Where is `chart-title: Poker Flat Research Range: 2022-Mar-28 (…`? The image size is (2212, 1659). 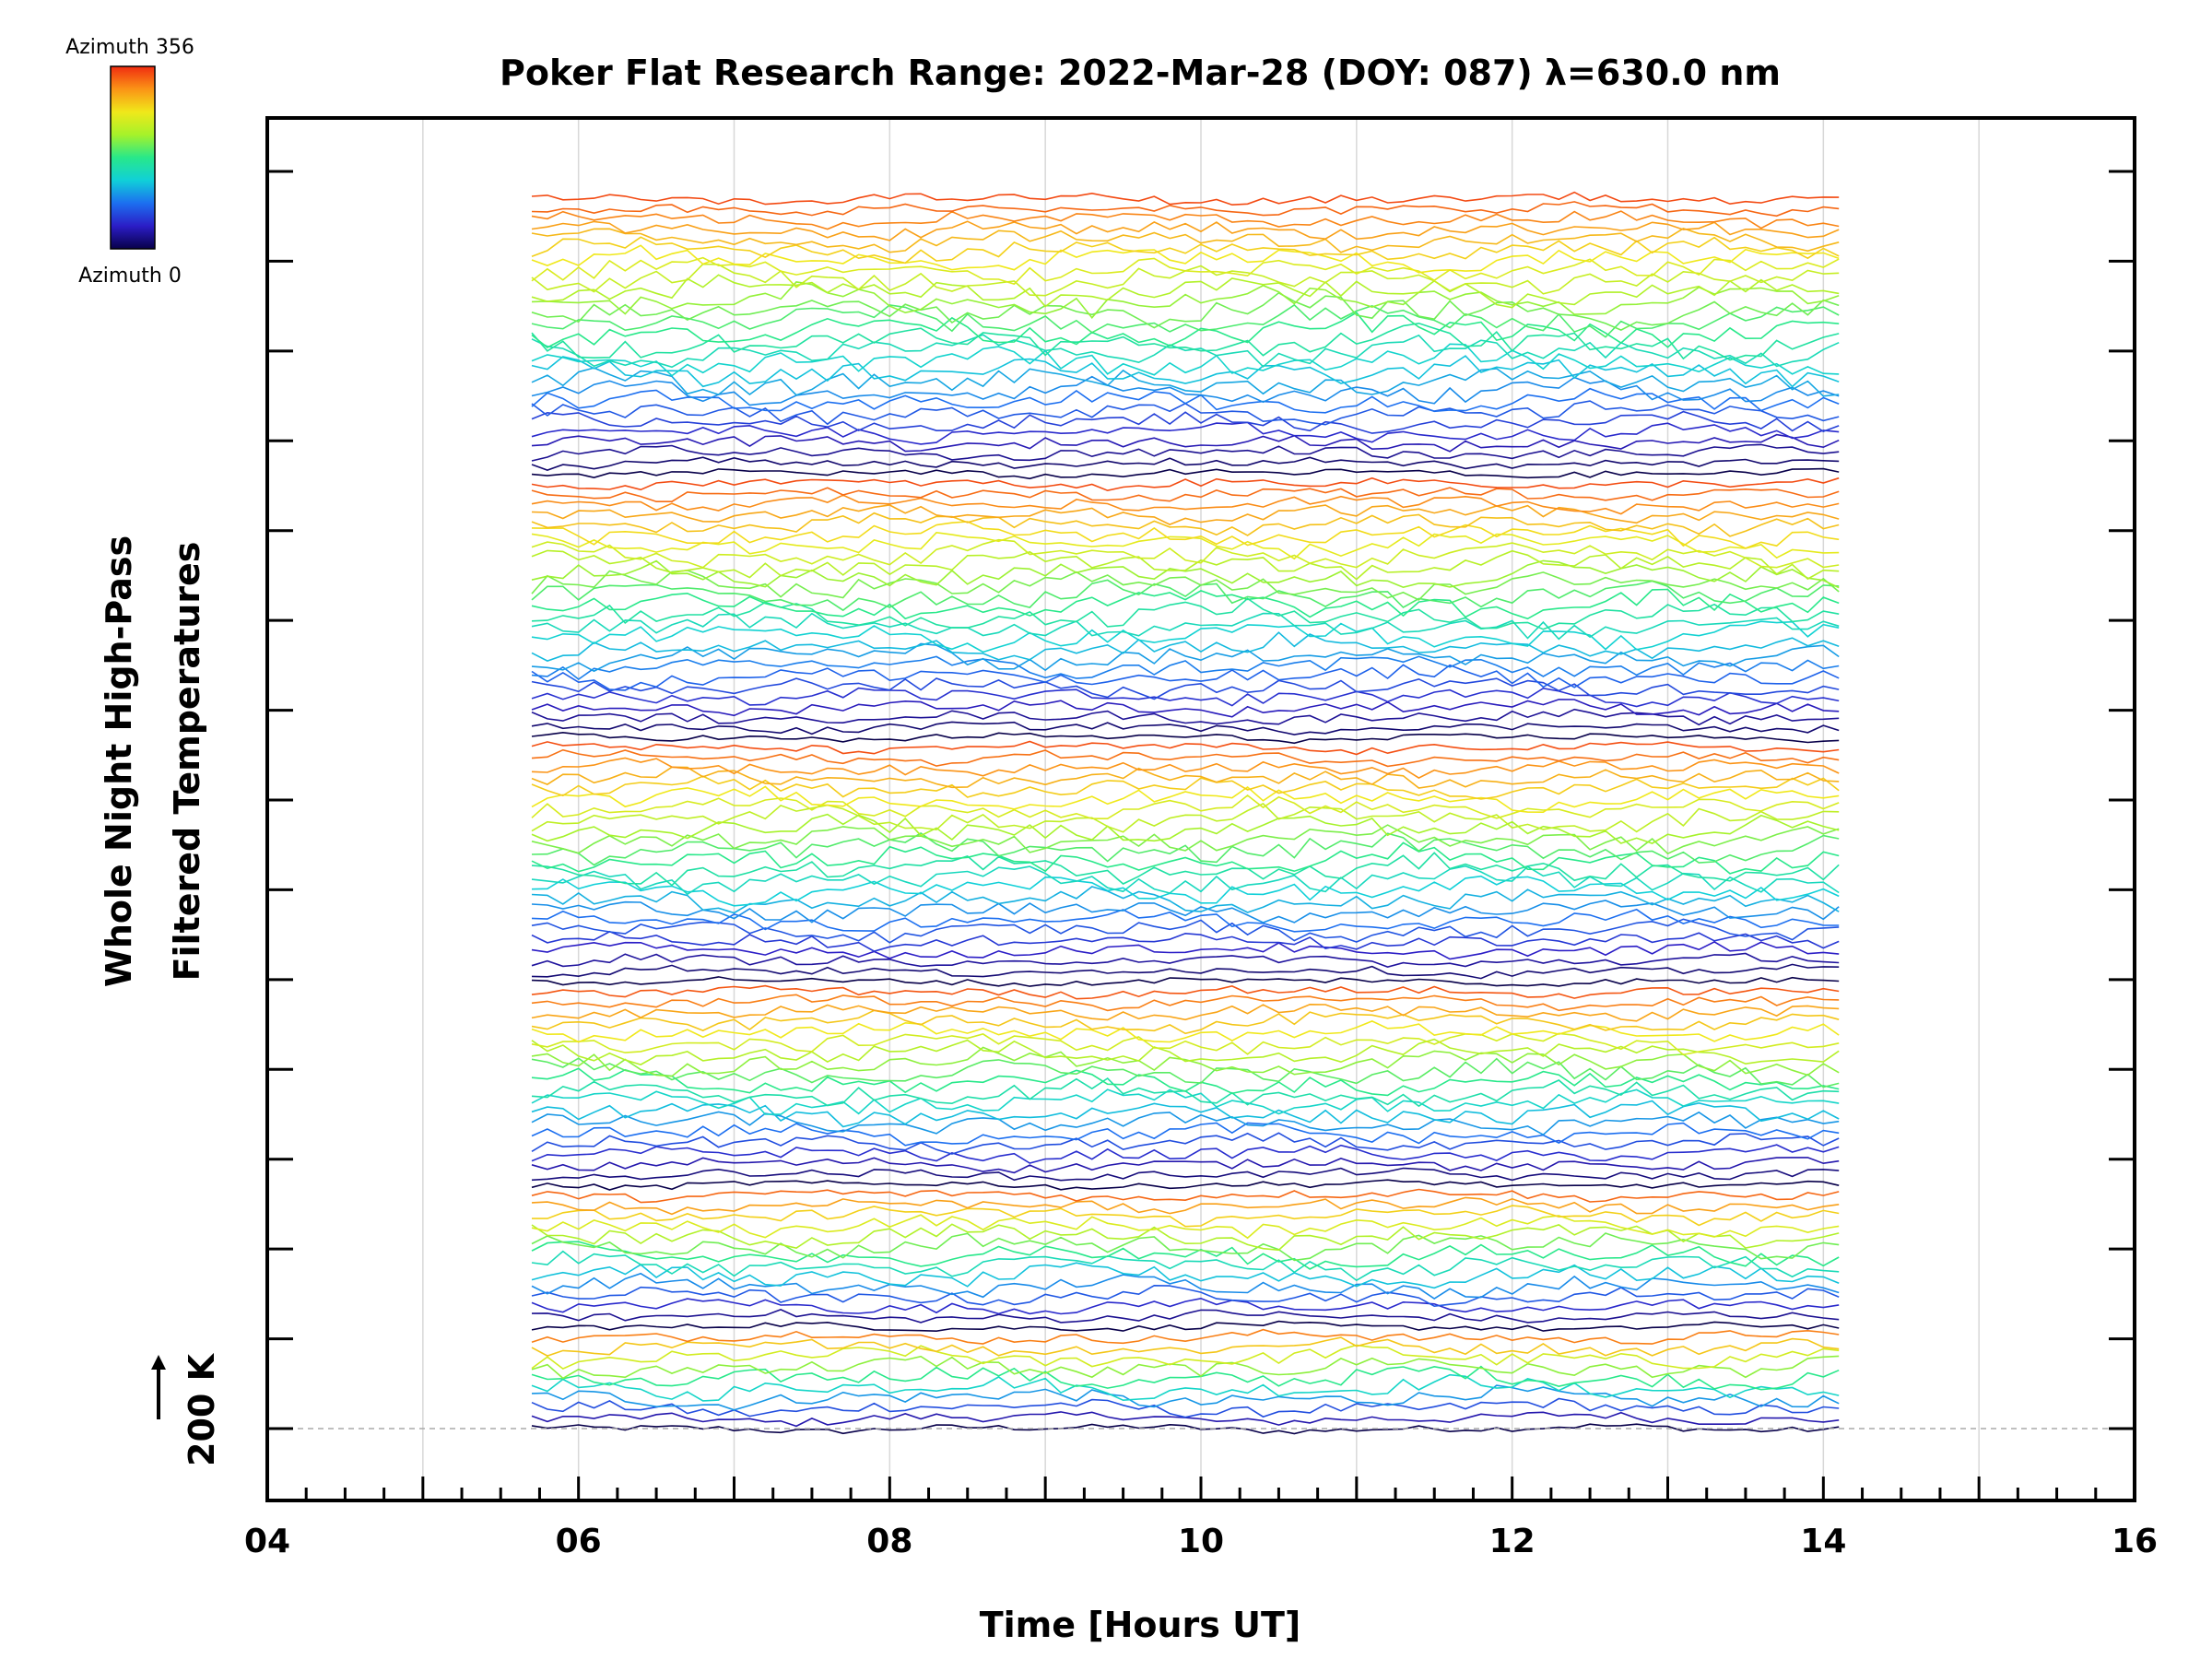 chart-title: Poker Flat Research Range: 2022-Mar-28 (… is located at coordinates (1140, 73).